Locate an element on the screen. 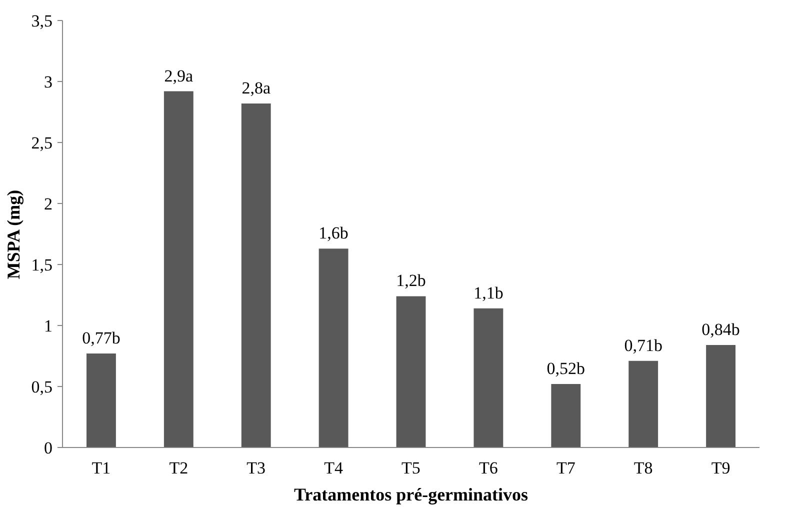 The height and width of the screenshot is (507, 799). data-label: 1,1b is located at coordinates (489, 292).